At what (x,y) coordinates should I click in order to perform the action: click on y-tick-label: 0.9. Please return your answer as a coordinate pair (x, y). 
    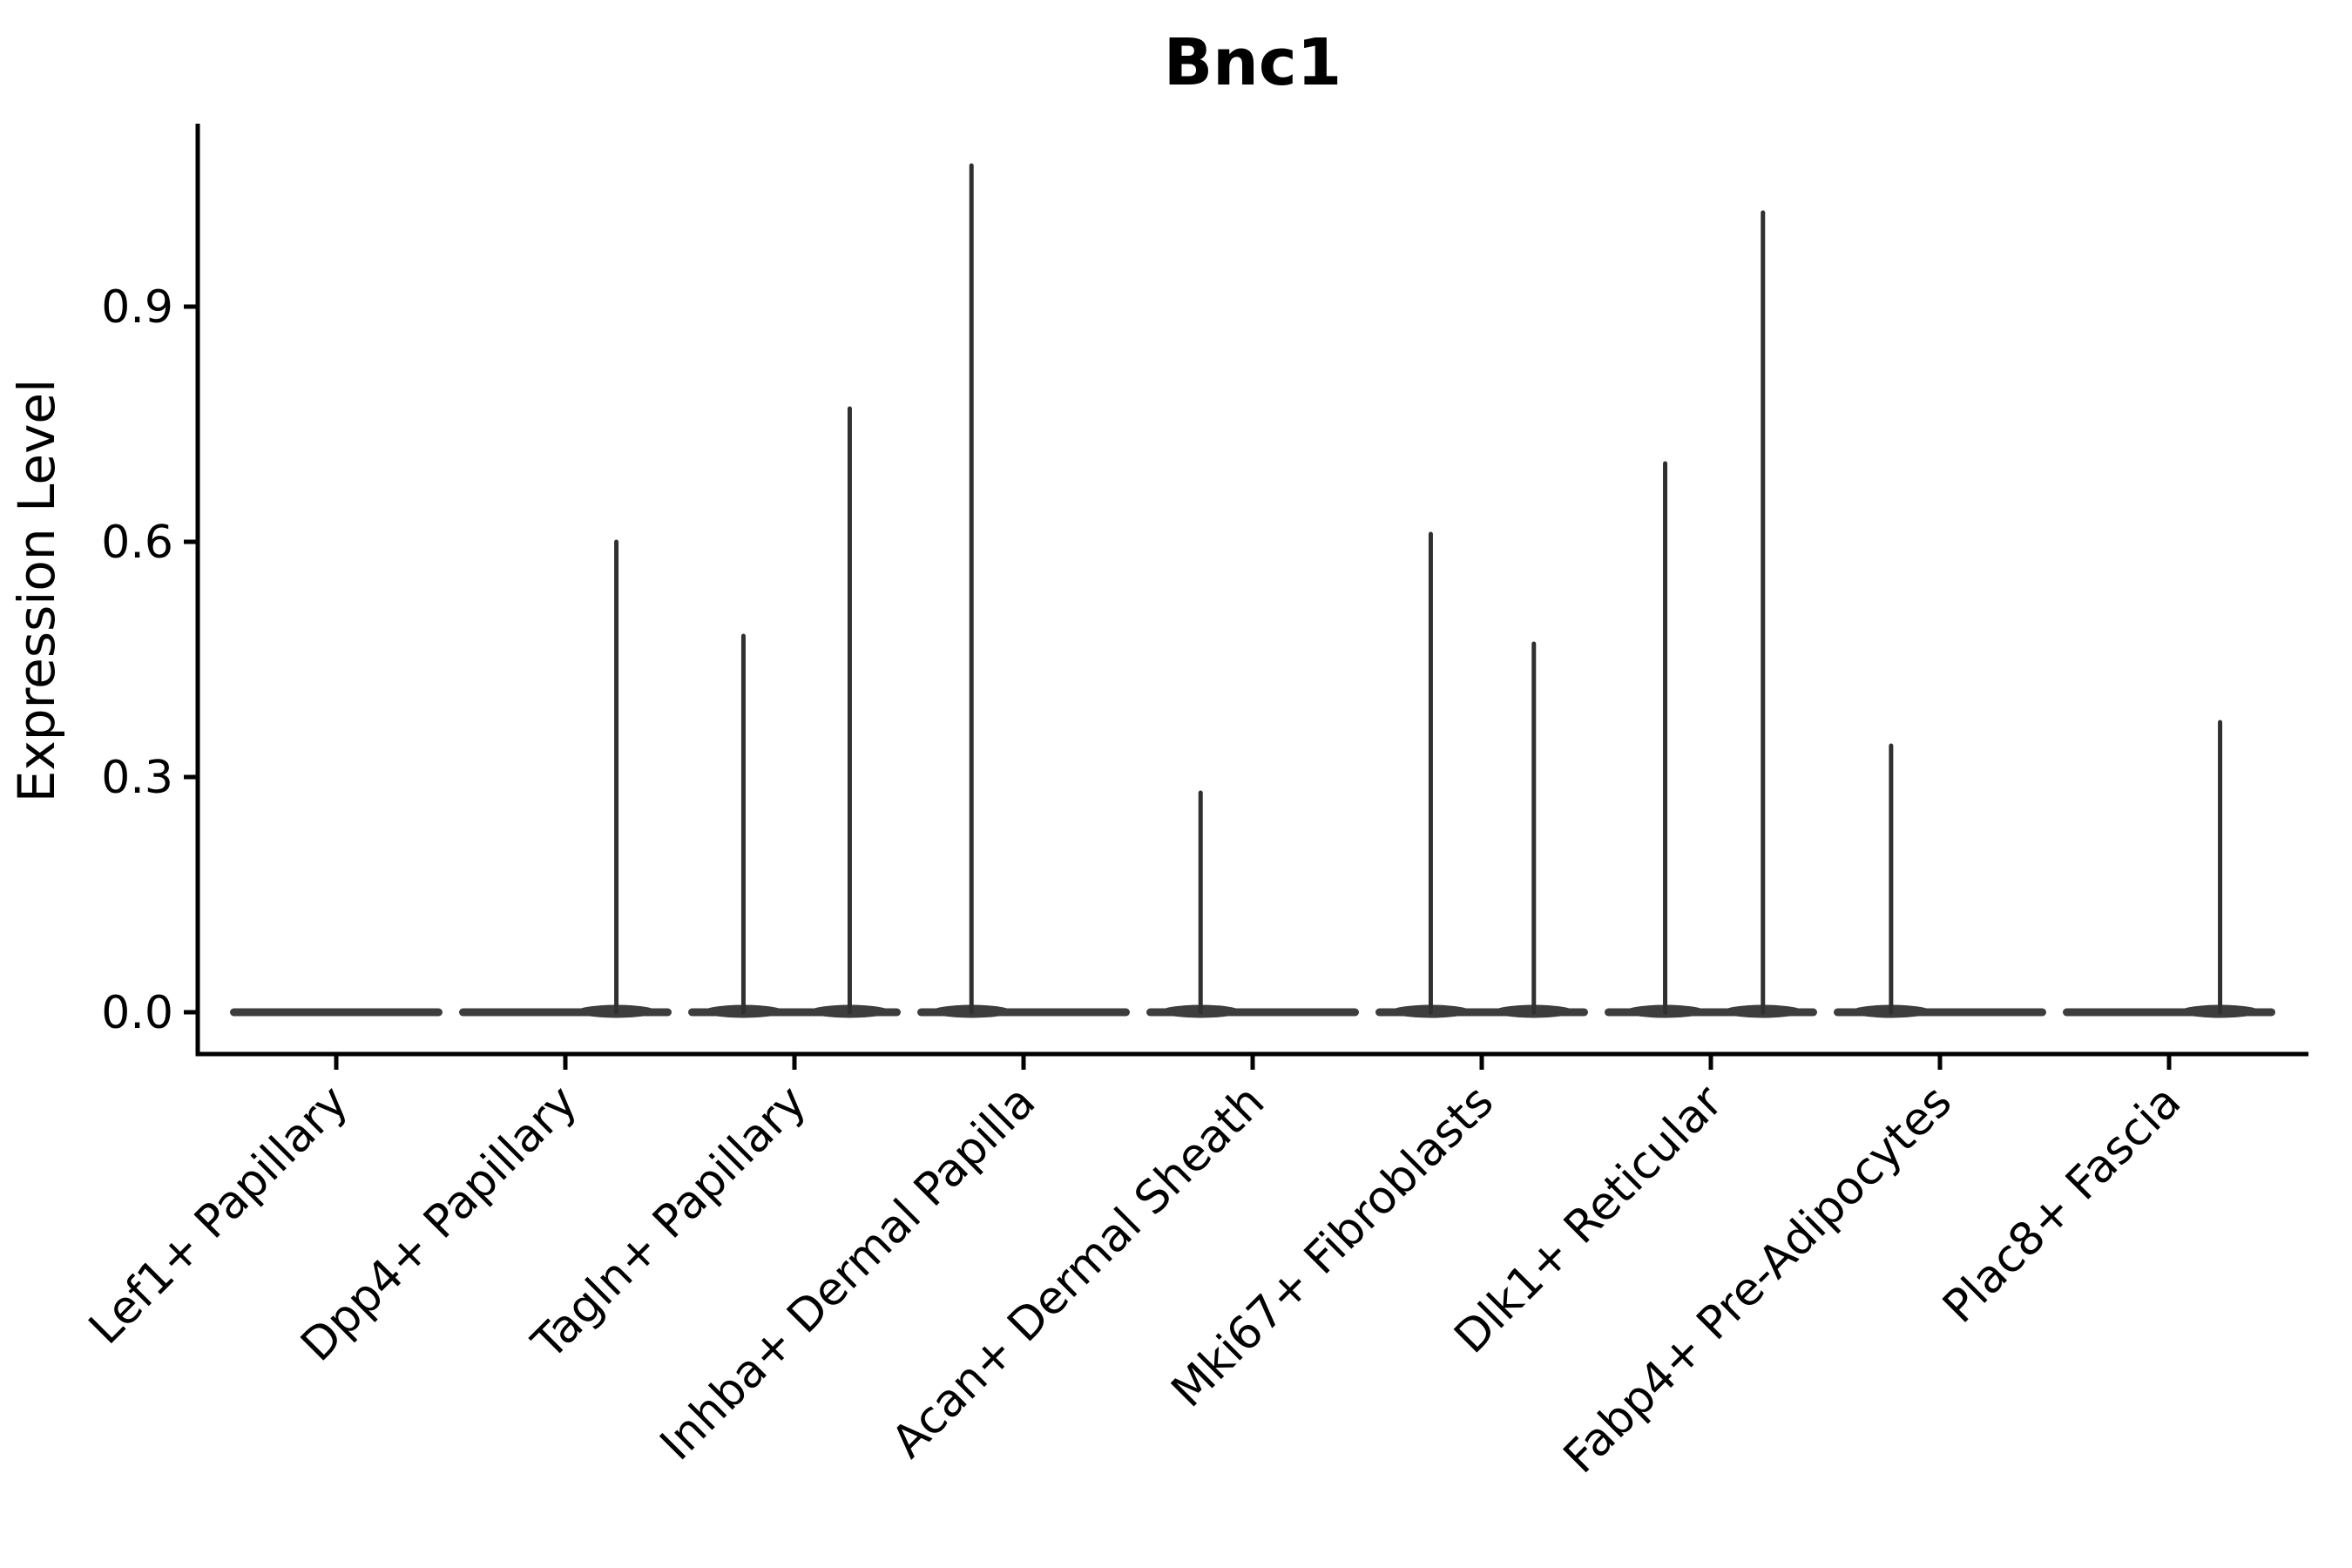
    Looking at the image, I should click on (137, 307).